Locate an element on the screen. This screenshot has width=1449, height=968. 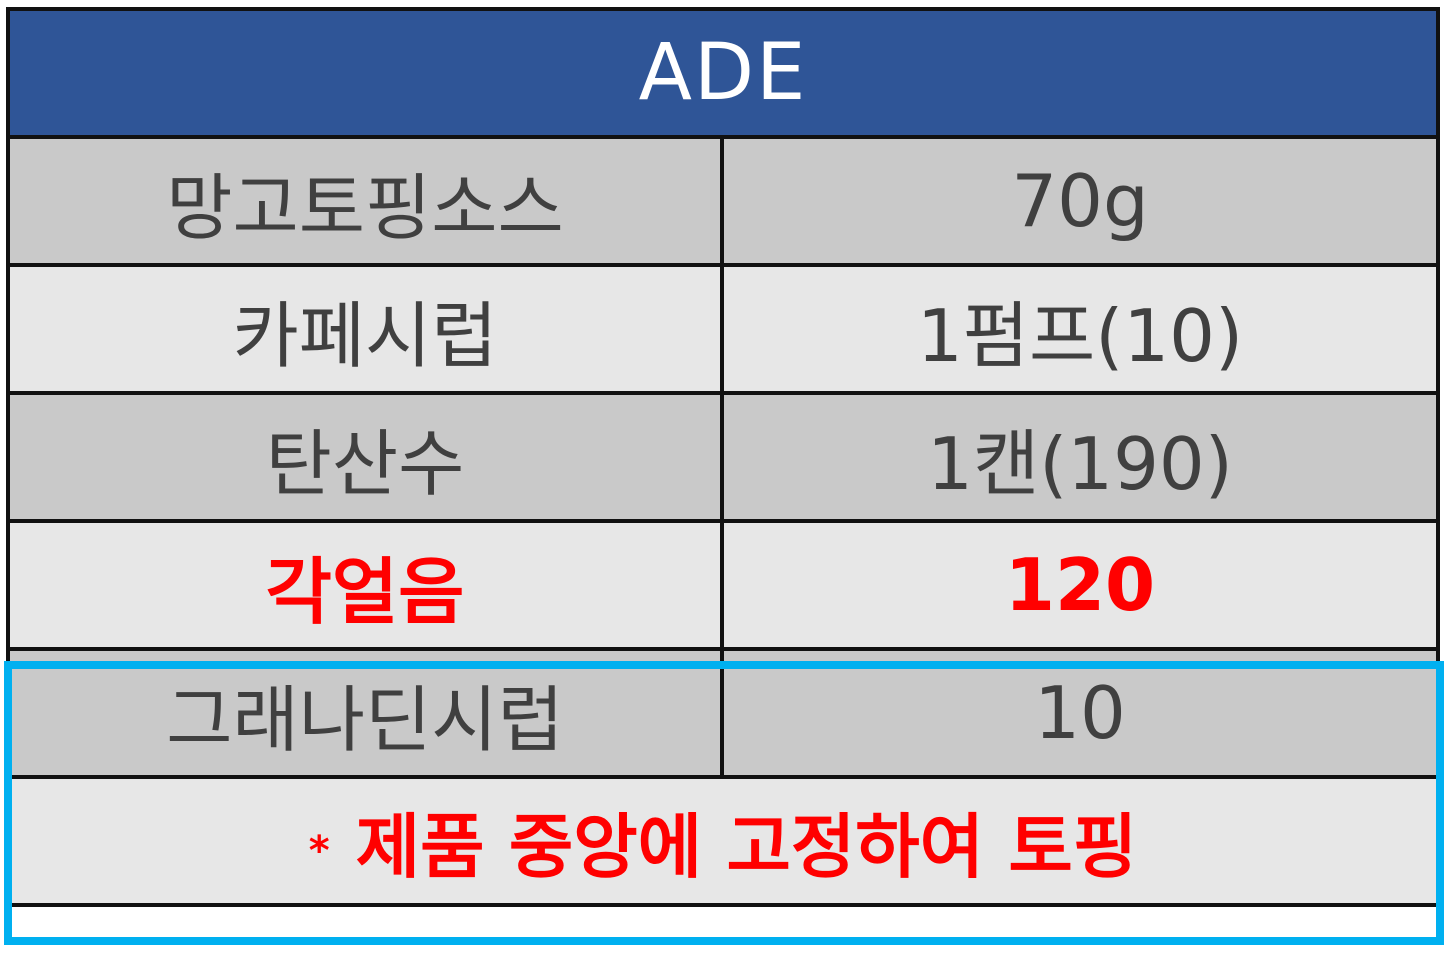
ingredient-name: 각얼음 is located at coordinates (365, 585).